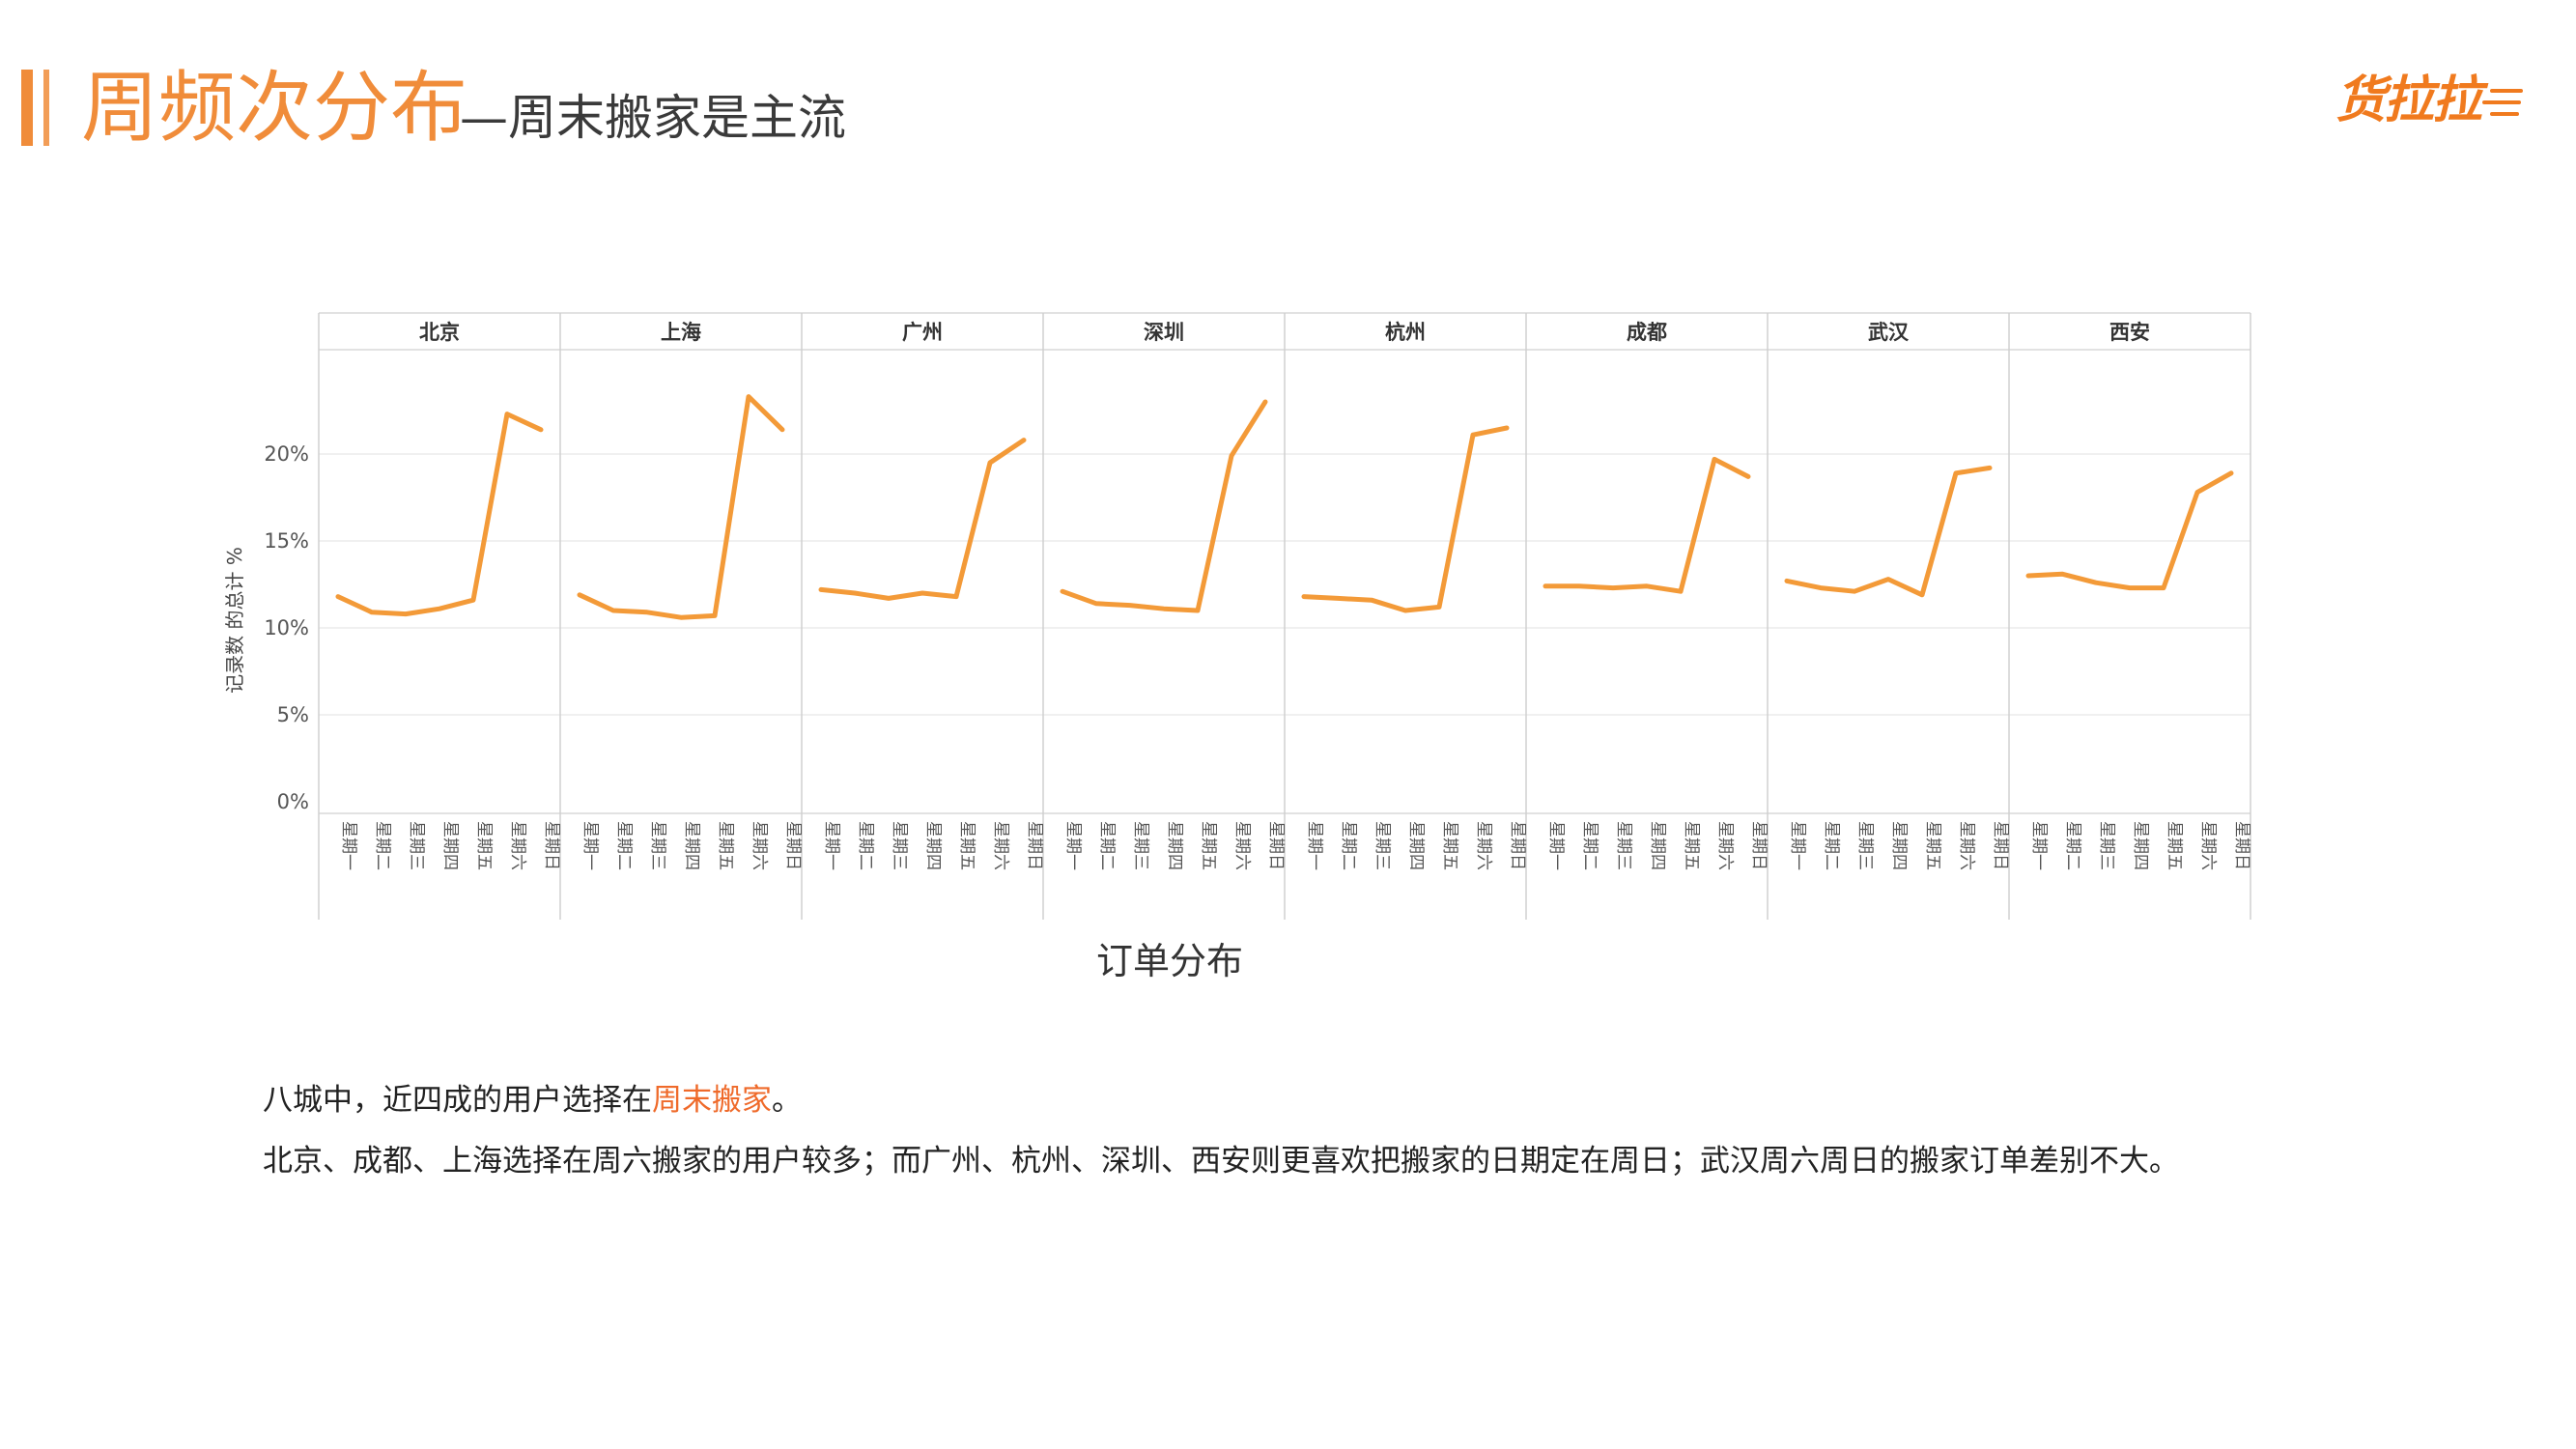  Describe the element at coordinates (274, 108) in the screenshot. I see `page-title: 周频次分布` at that location.